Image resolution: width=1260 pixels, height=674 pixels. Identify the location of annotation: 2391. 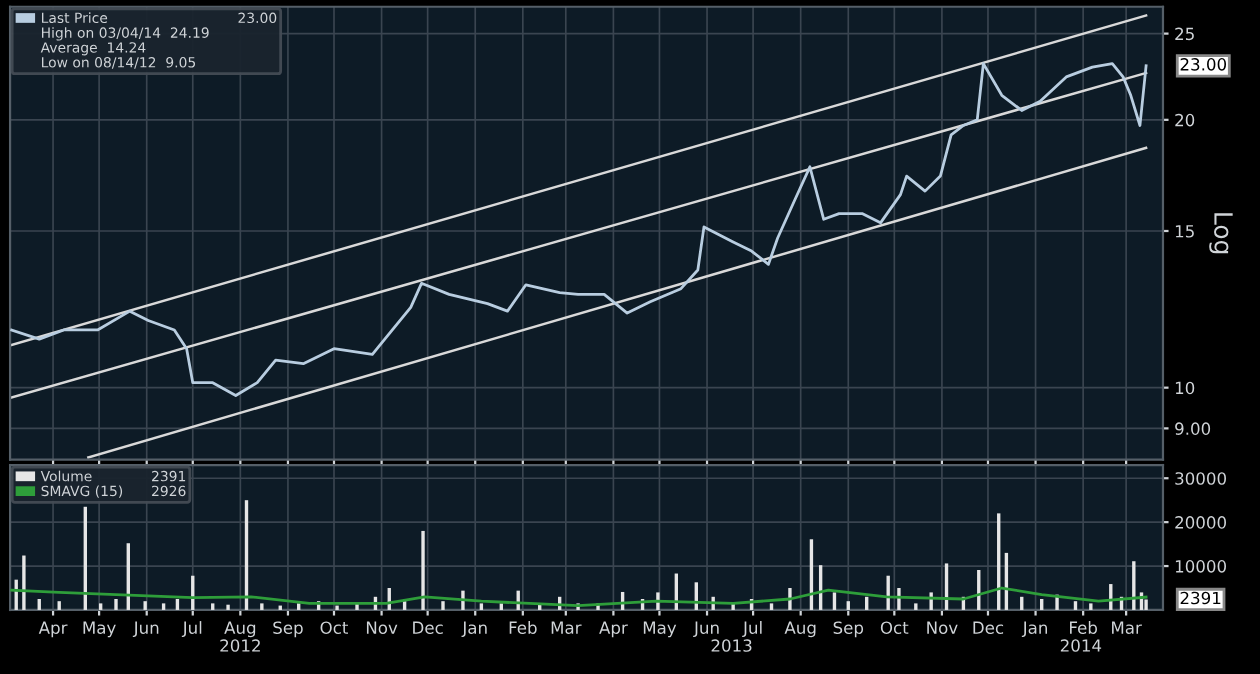
(1200, 598).